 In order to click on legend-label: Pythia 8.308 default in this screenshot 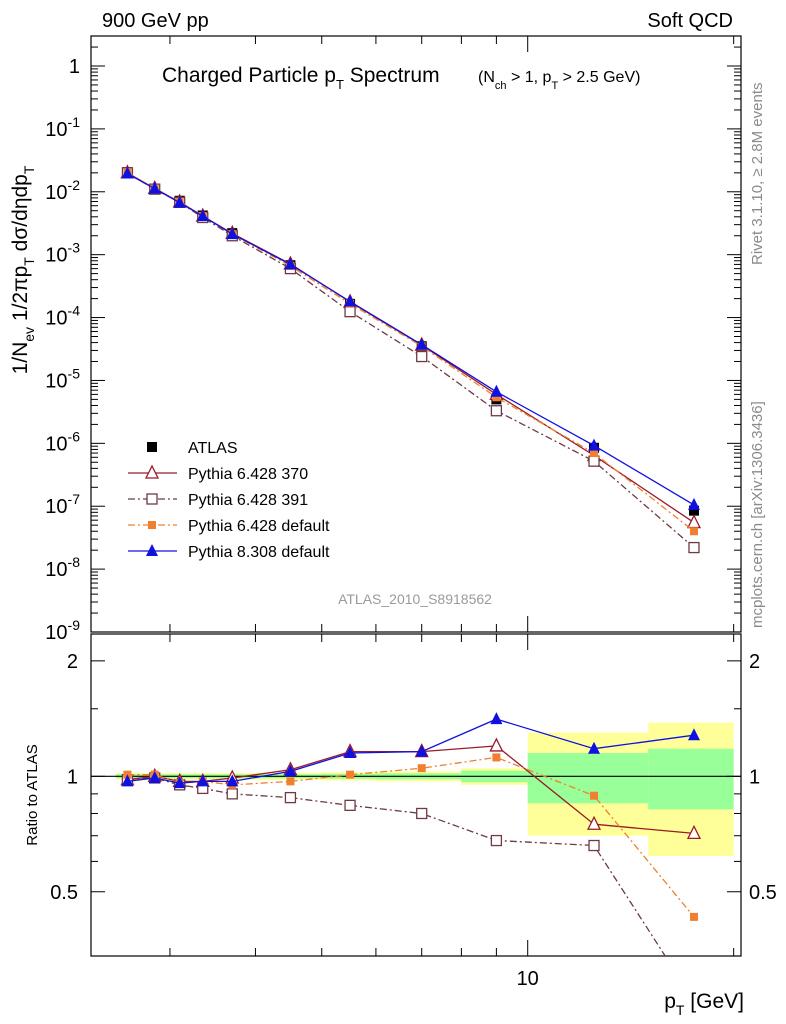, I will do `click(259, 552)`.